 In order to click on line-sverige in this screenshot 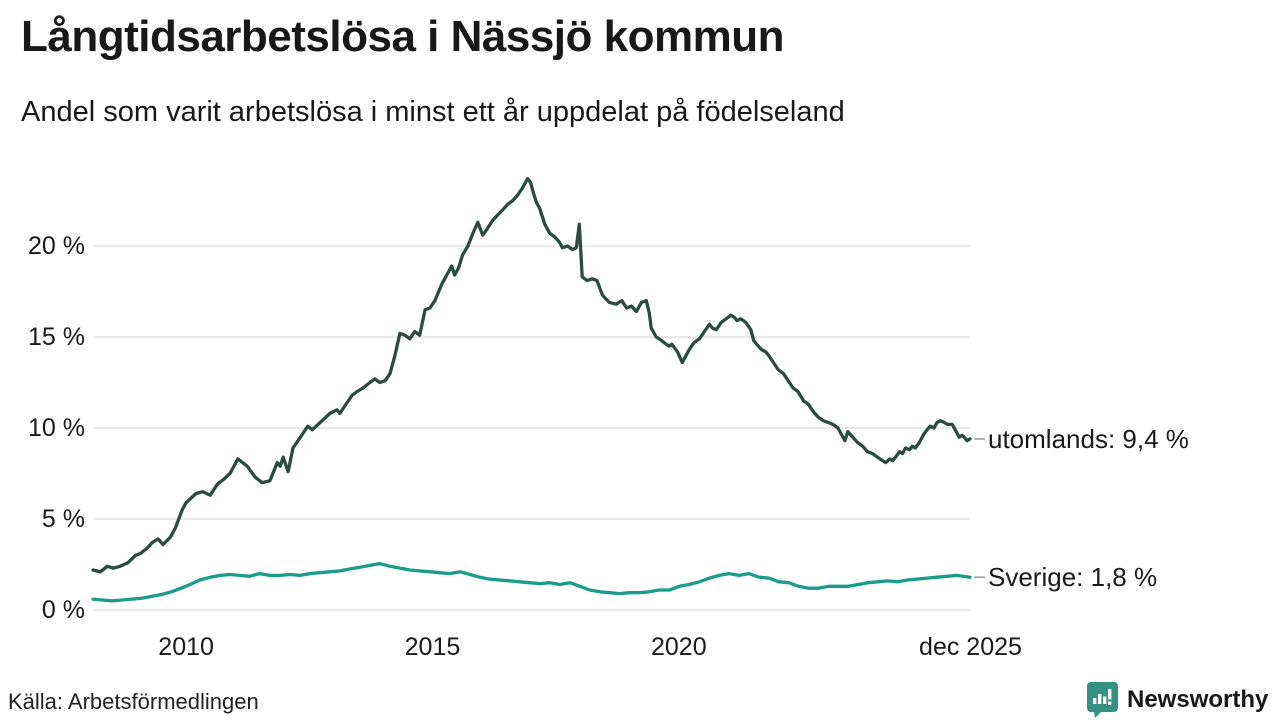, I will do `click(531, 582)`.